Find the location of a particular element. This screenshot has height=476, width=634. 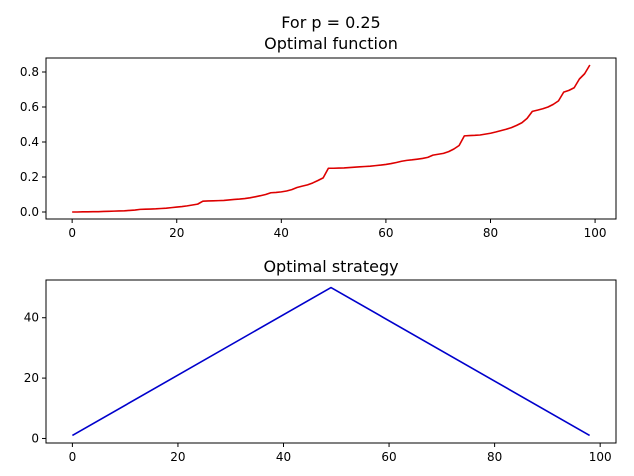

optimal-function-ytick-label: 0.0 is located at coordinates (29, 212).